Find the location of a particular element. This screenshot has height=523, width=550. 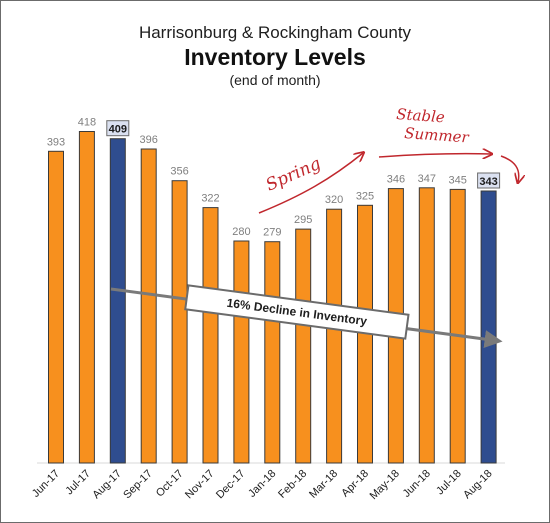

tick-label-feb-18: Feb-18 is located at coordinates (292, 484).